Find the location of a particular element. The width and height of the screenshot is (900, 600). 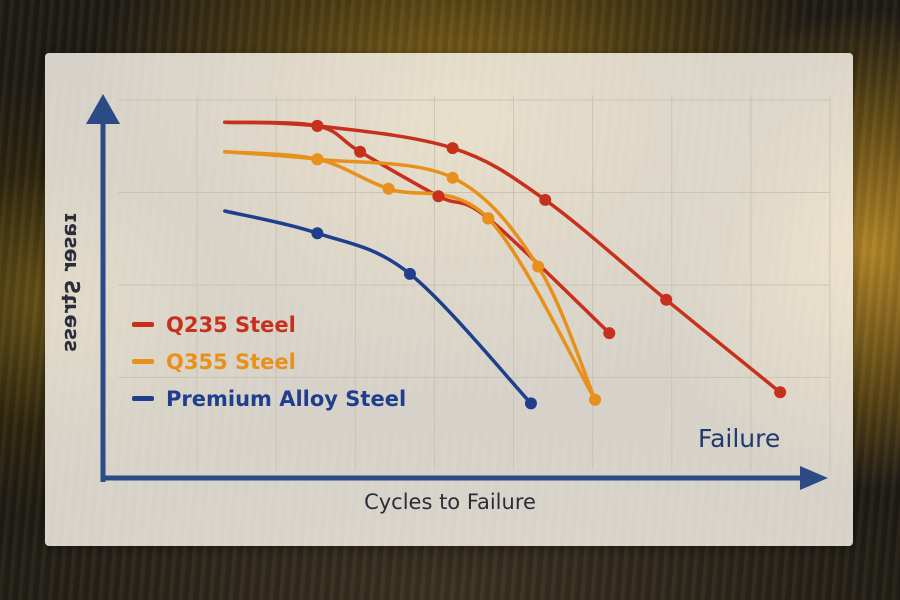

legend-label-premium-alloy: Premium Alloy Steel is located at coordinates (286, 398).